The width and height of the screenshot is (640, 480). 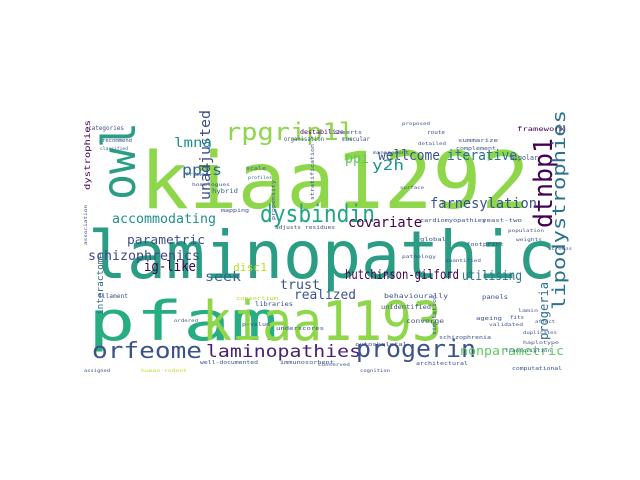 What do you see at coordinates (545, 321) in the screenshot?
I see `cloud-word: affect` at bounding box center [545, 321].